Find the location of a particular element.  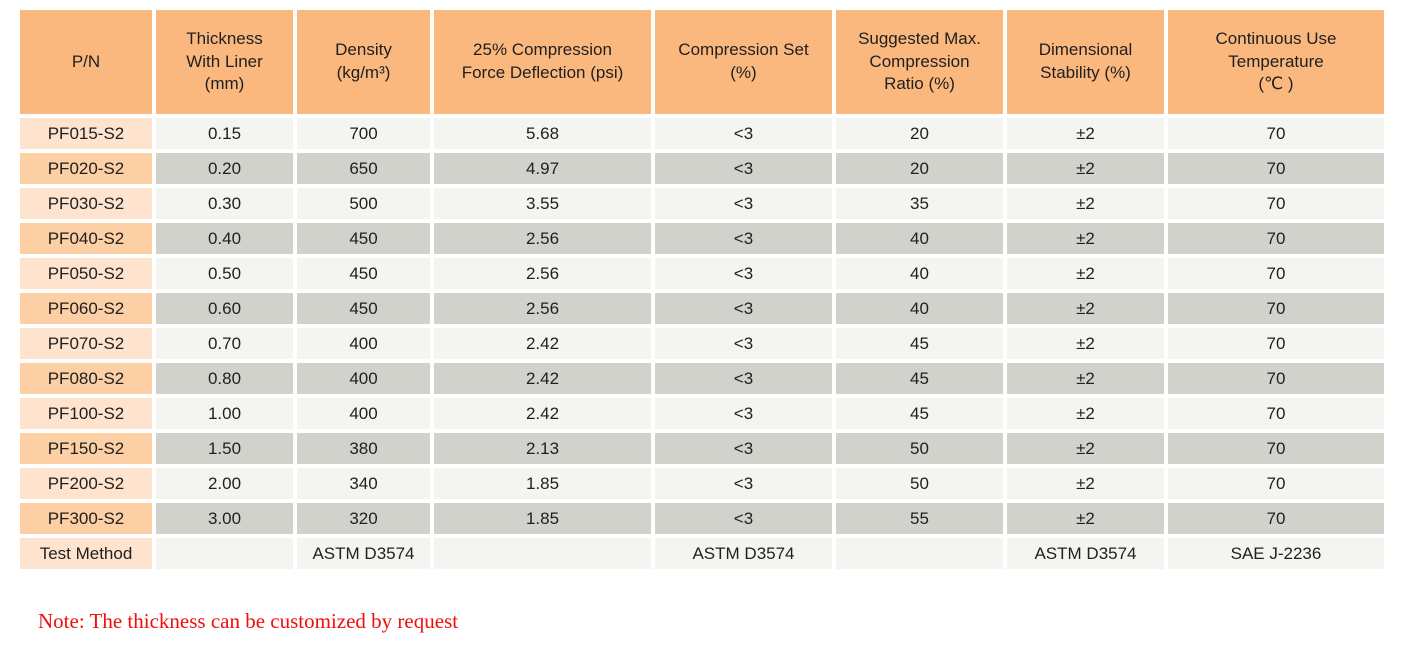

data-cell: 0.15 is located at coordinates (224, 133).